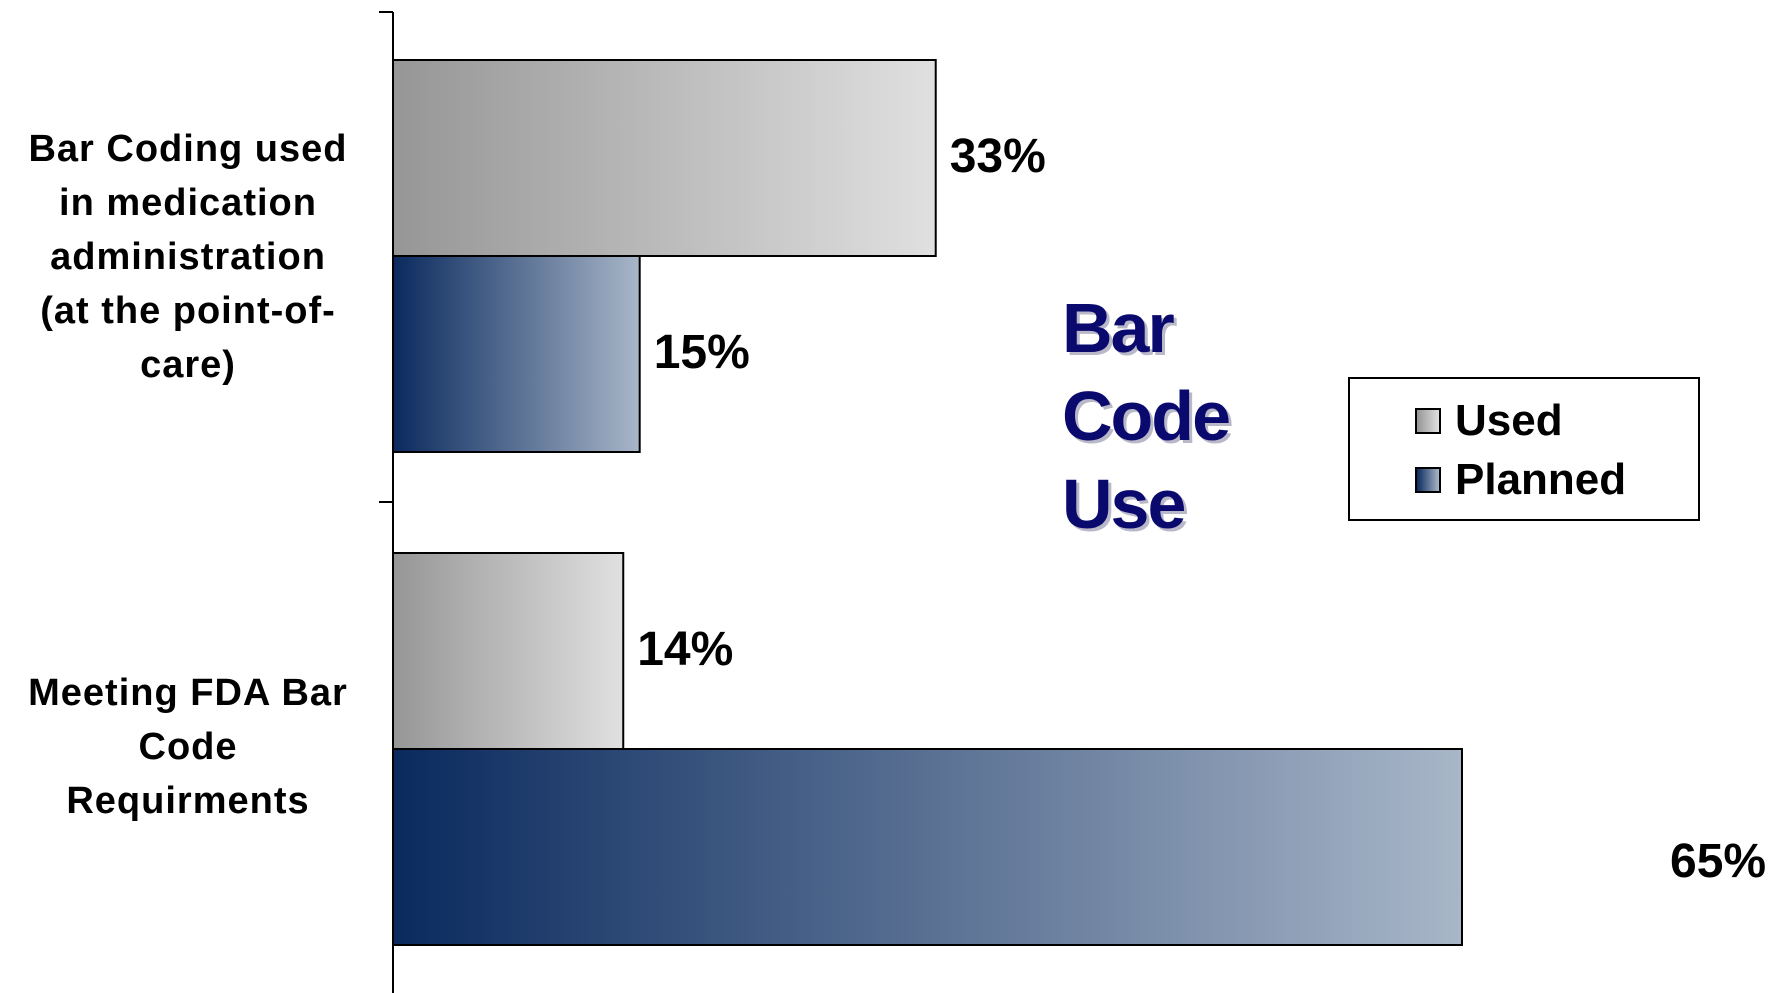 The width and height of the screenshot is (1773, 993). What do you see at coordinates (1541, 479) in the screenshot?
I see `legend-label-planned: Planned` at bounding box center [1541, 479].